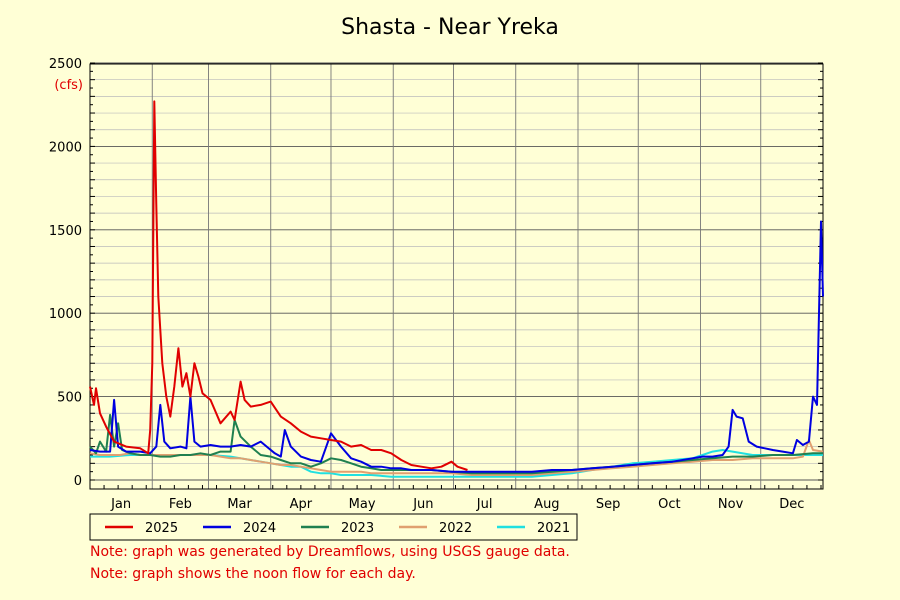 Image resolution: width=900 pixels, height=600 pixels. What do you see at coordinates (301, 504) in the screenshot?
I see `x-month-label: Apr` at bounding box center [301, 504].